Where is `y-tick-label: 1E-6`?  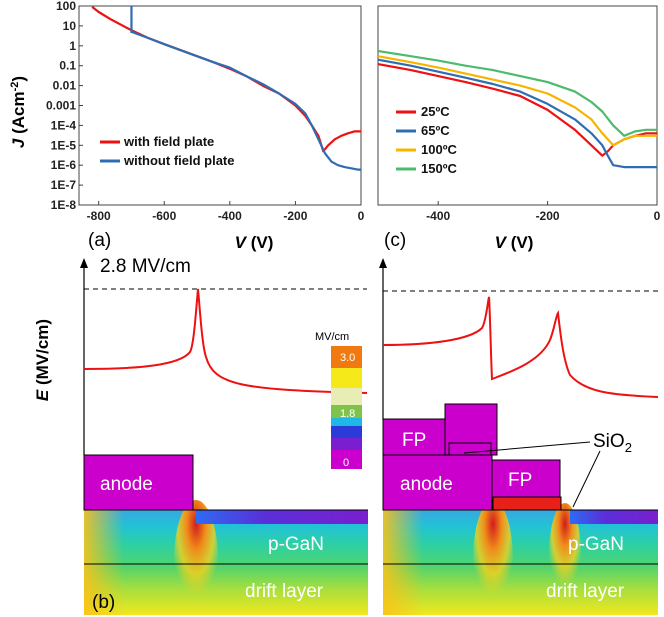
y-tick-label: 1E-6 is located at coordinates (64, 165).